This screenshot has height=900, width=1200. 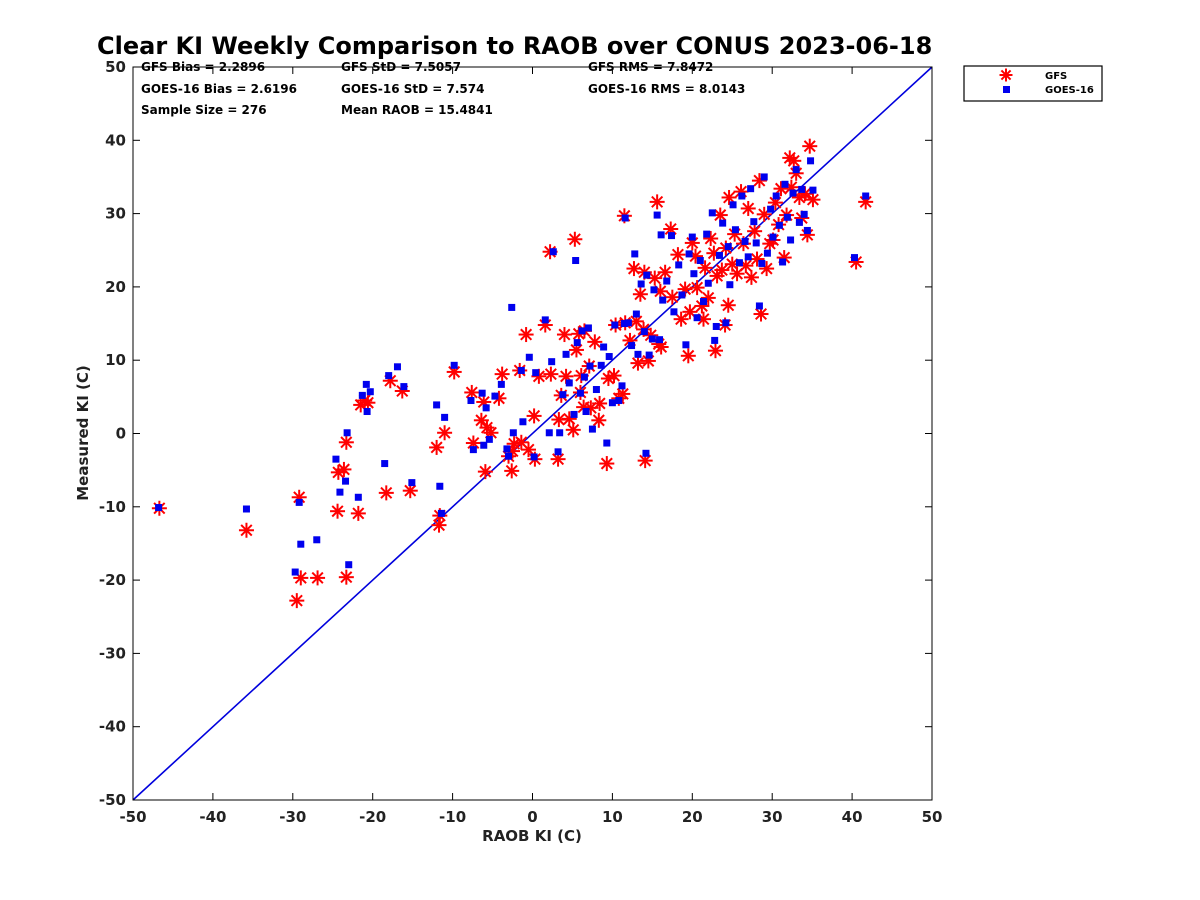 I want to click on legend-gfs-label: GFS, so click(x=1056, y=76).